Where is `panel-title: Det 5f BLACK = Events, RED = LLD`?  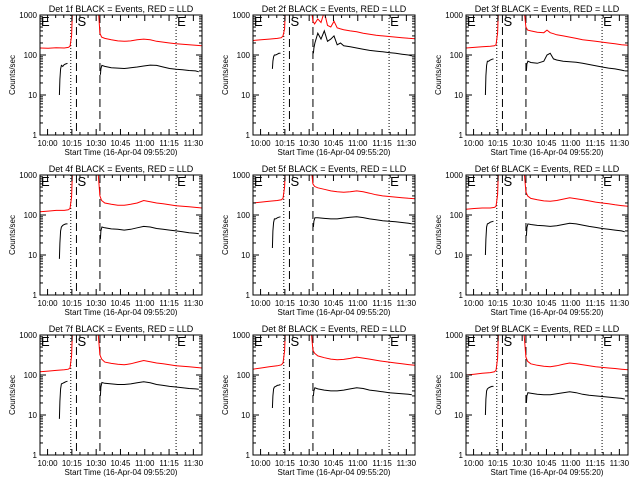
panel-title: Det 5f BLACK = Events, RED = LLD is located at coordinates (334, 169).